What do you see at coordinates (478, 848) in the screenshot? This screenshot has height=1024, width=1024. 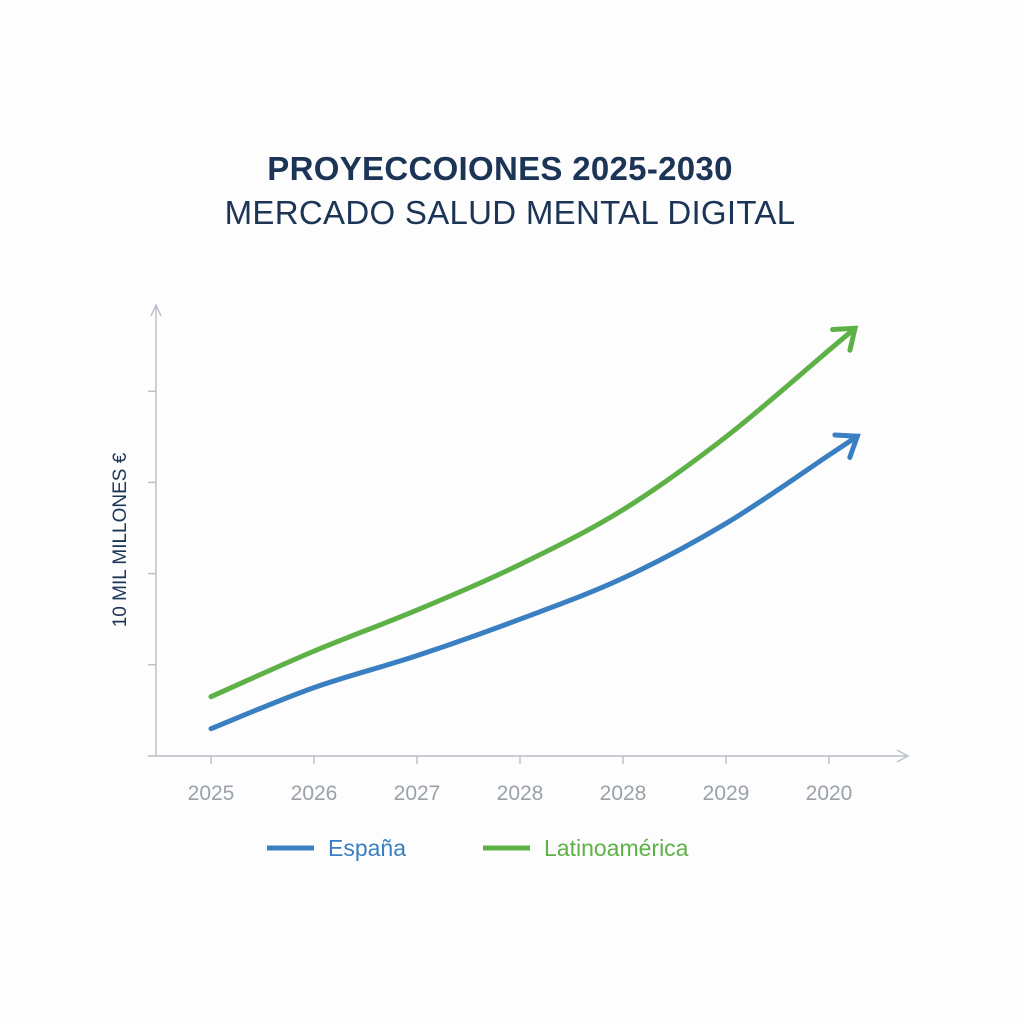 I see `legend: España Latinoamérica` at bounding box center [478, 848].